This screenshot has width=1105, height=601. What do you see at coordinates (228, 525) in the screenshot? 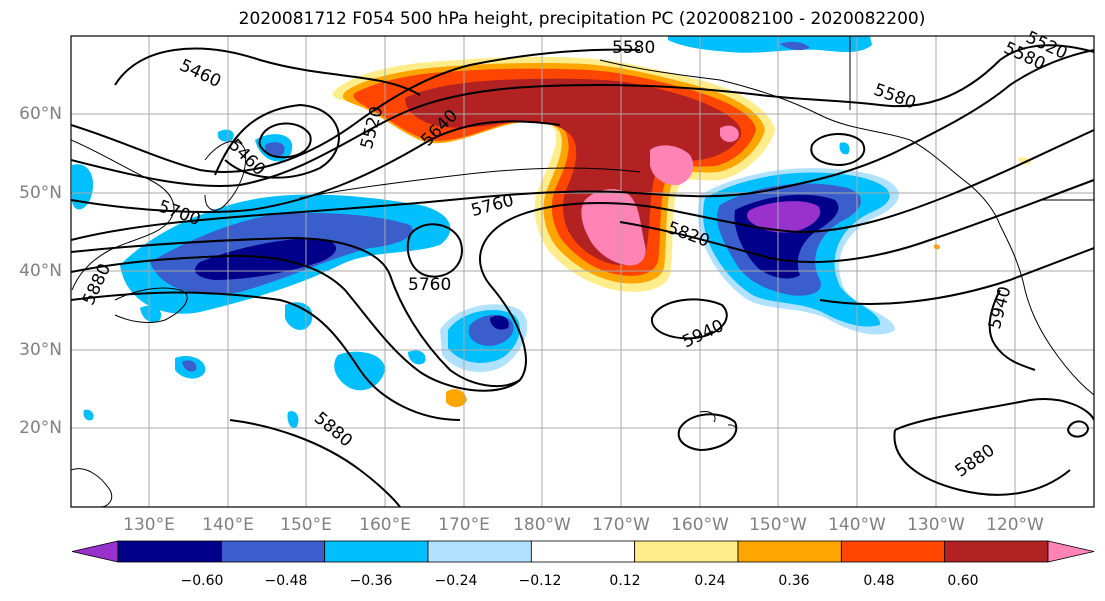
I see `lon-label: 140°E` at bounding box center [228, 525].